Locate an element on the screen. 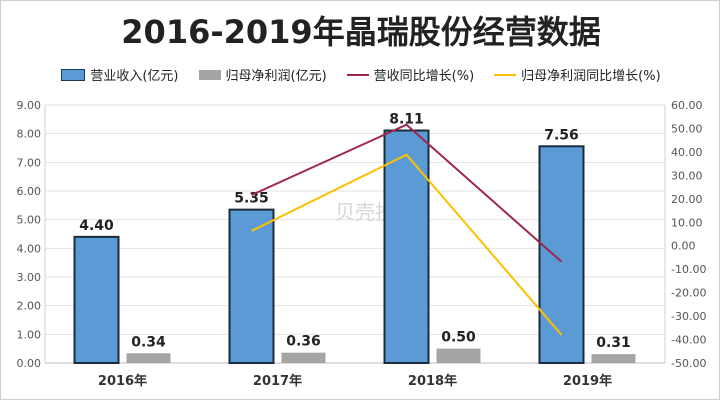  left-tick-label: 4.00 is located at coordinates (29, 248).